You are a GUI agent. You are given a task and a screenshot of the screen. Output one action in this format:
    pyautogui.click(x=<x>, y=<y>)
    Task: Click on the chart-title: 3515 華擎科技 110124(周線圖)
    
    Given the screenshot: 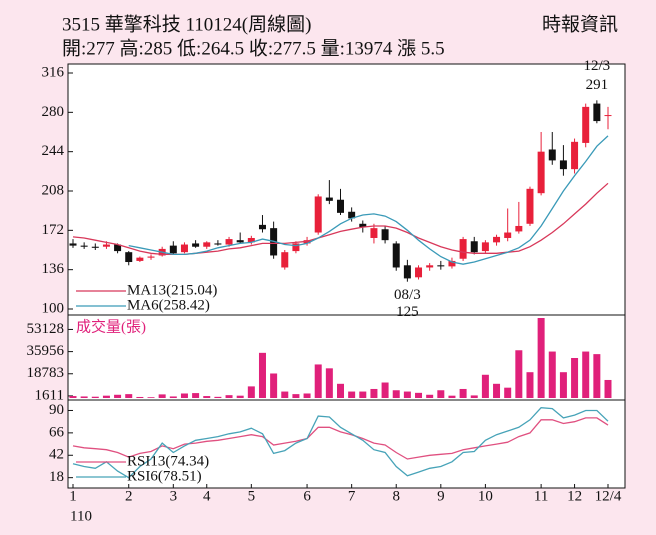 What is the action you would take?
    pyautogui.click(x=186, y=24)
    